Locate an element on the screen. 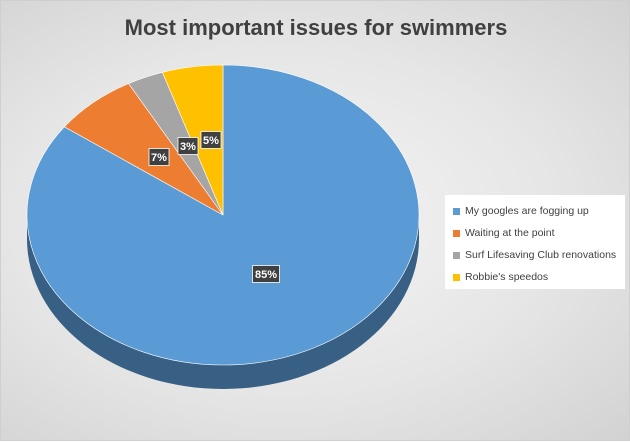 The width and height of the screenshot is (630, 442). legend-label: Robbie's speedos is located at coordinates (507, 277).